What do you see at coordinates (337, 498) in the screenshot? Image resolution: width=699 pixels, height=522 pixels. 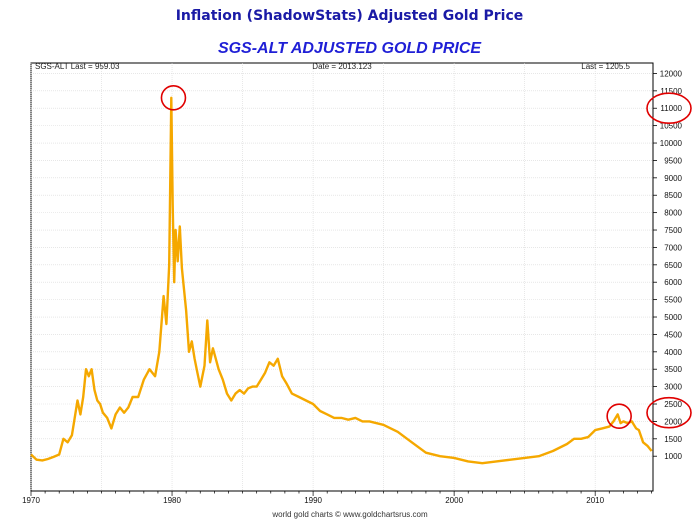 I see `x-axis-ticks: 1970 1980 1990 2000 2010` at bounding box center [337, 498].